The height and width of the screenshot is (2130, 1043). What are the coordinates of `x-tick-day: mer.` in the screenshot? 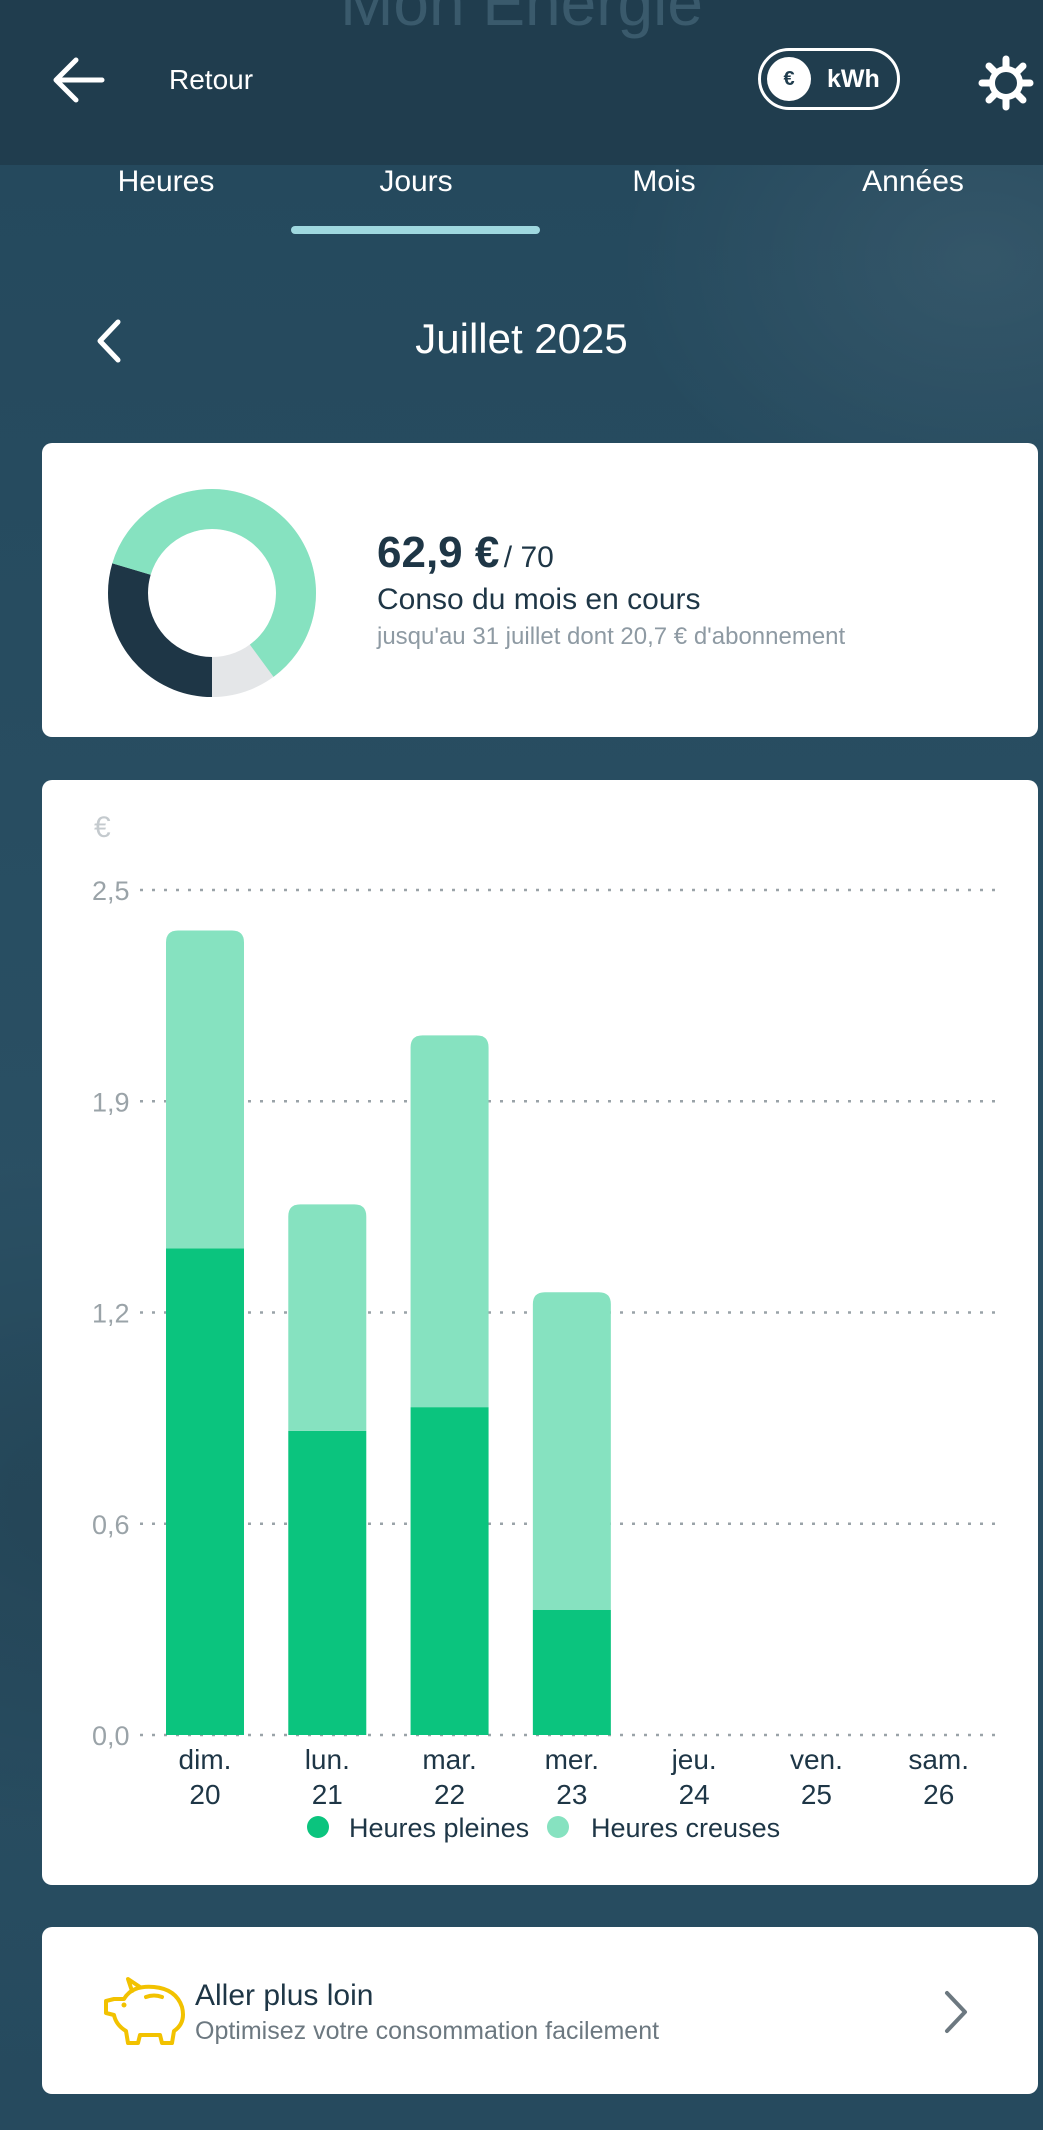 It's located at (572, 1759).